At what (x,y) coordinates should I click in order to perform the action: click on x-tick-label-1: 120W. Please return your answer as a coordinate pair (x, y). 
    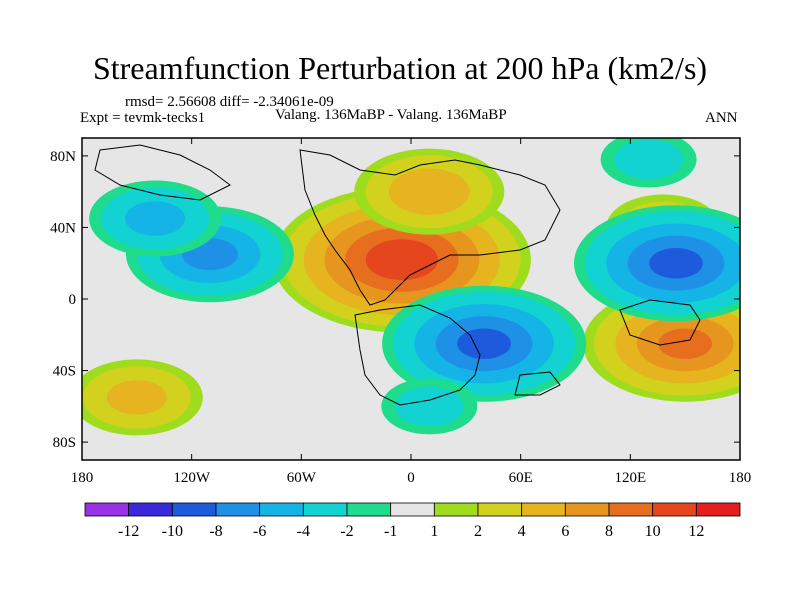
    Looking at the image, I should click on (192, 478).